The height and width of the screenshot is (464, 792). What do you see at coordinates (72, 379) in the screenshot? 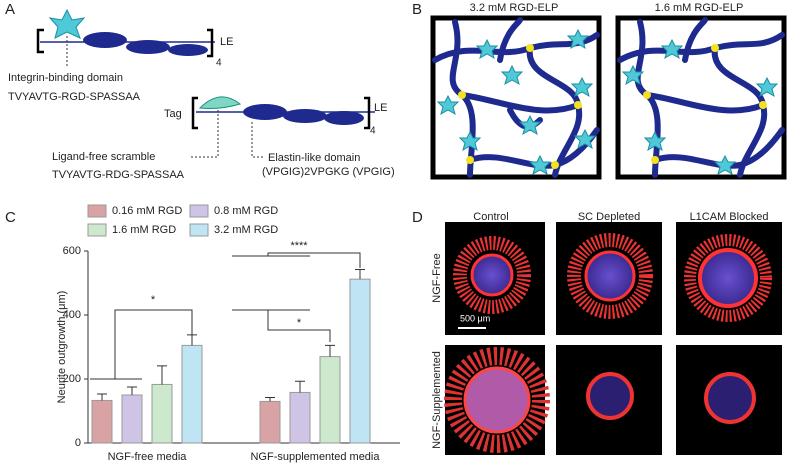
I see `y-tick-label: 200` at bounding box center [72, 379].